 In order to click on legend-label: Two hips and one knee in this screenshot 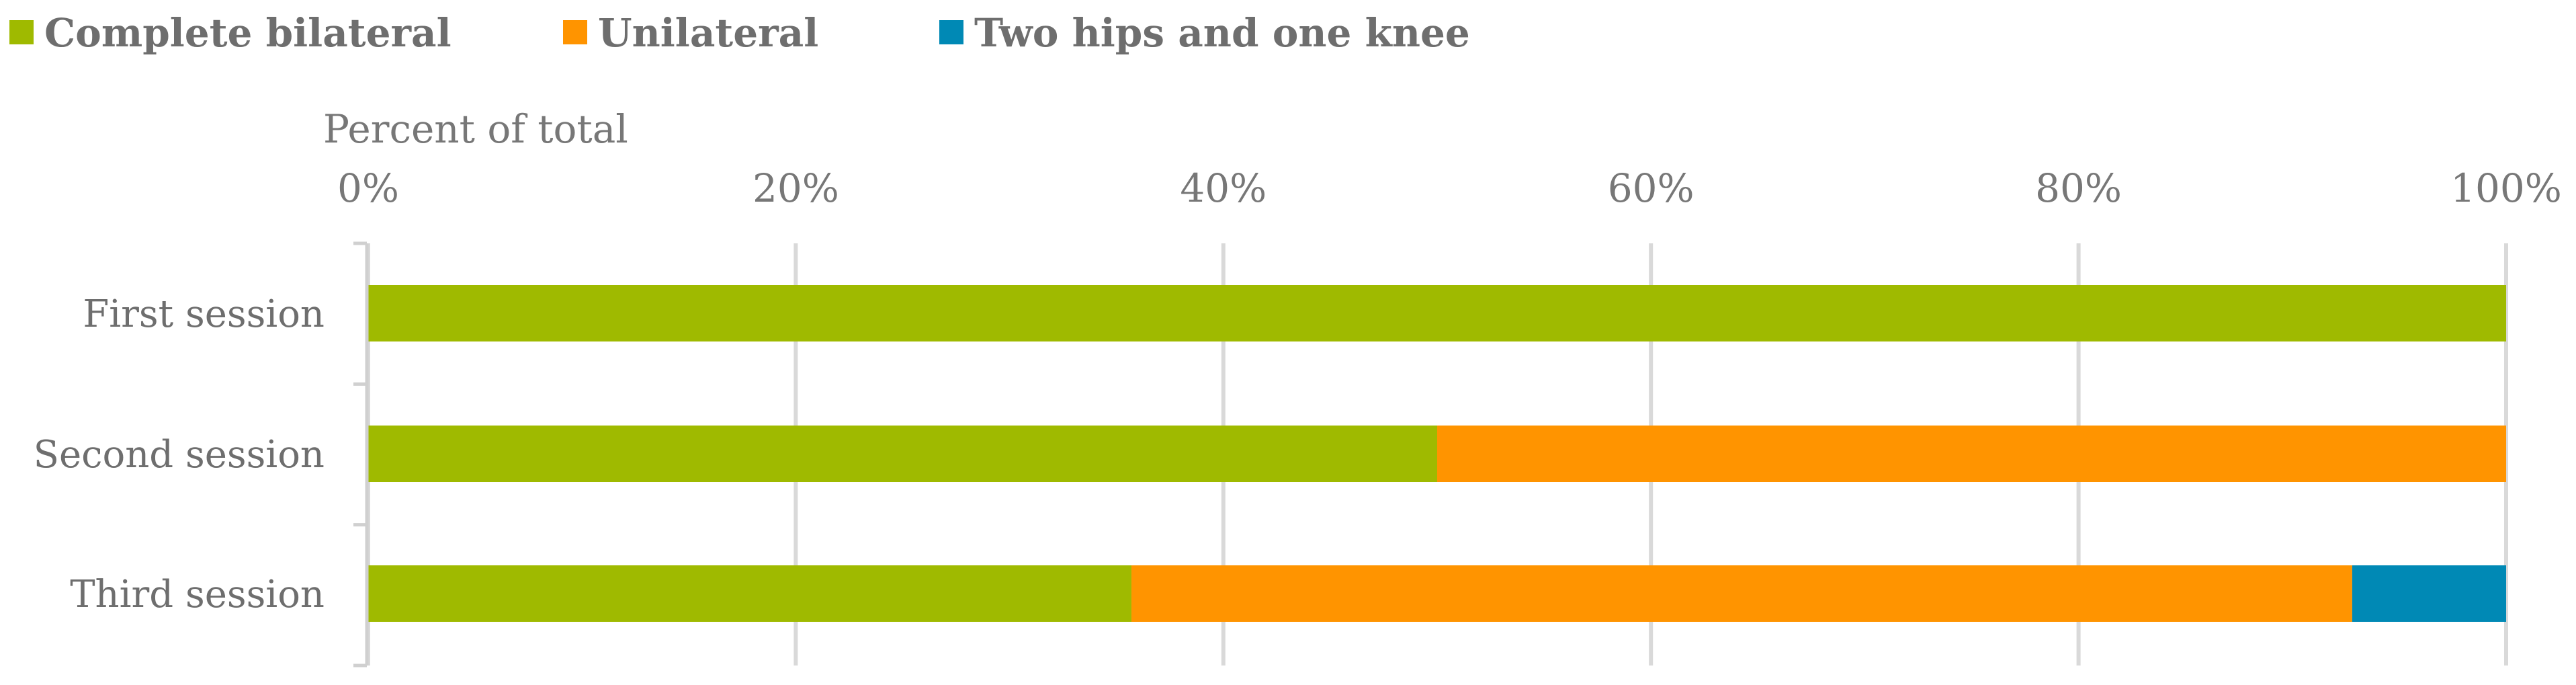, I will do `click(1222, 33)`.